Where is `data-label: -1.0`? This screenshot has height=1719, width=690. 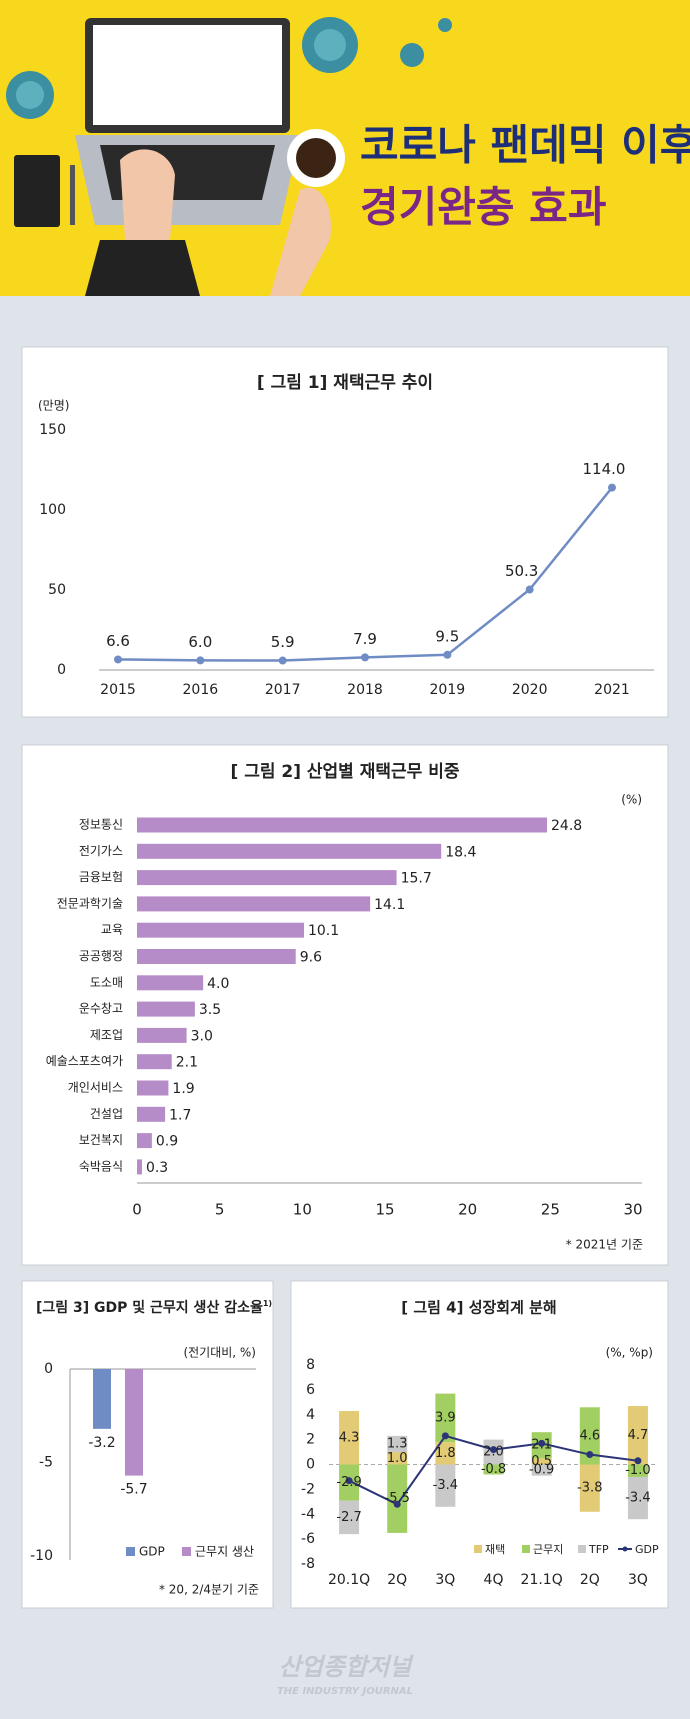 data-label: -1.0 is located at coordinates (637, 1470).